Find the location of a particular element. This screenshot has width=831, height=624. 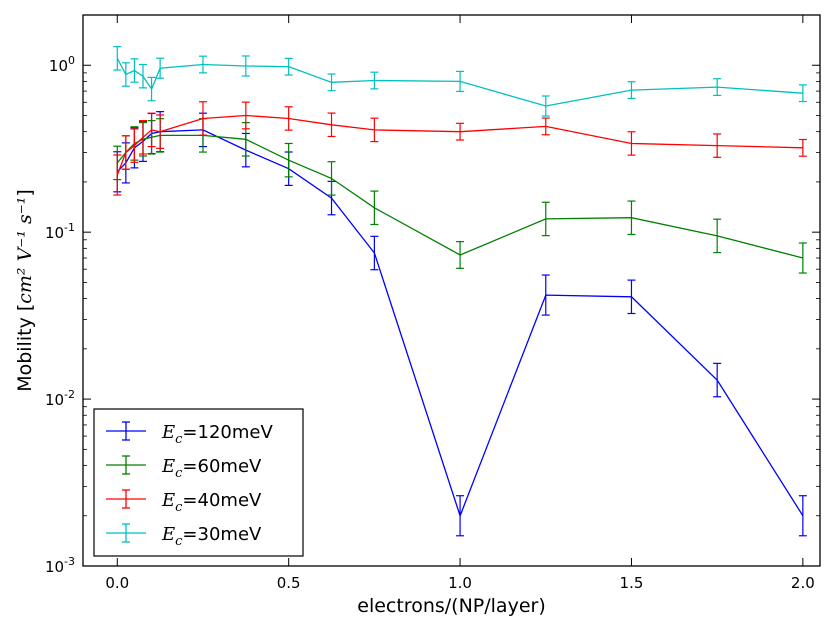

y-tick-label: 10⁻³ is located at coordinates (60, 565).